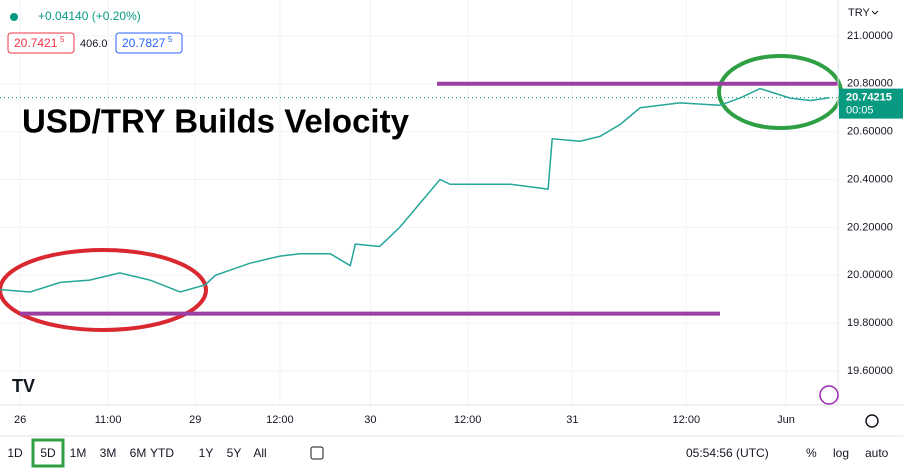 The image size is (903, 471). What do you see at coordinates (872, 421) in the screenshot?
I see `settings-icon` at bounding box center [872, 421].